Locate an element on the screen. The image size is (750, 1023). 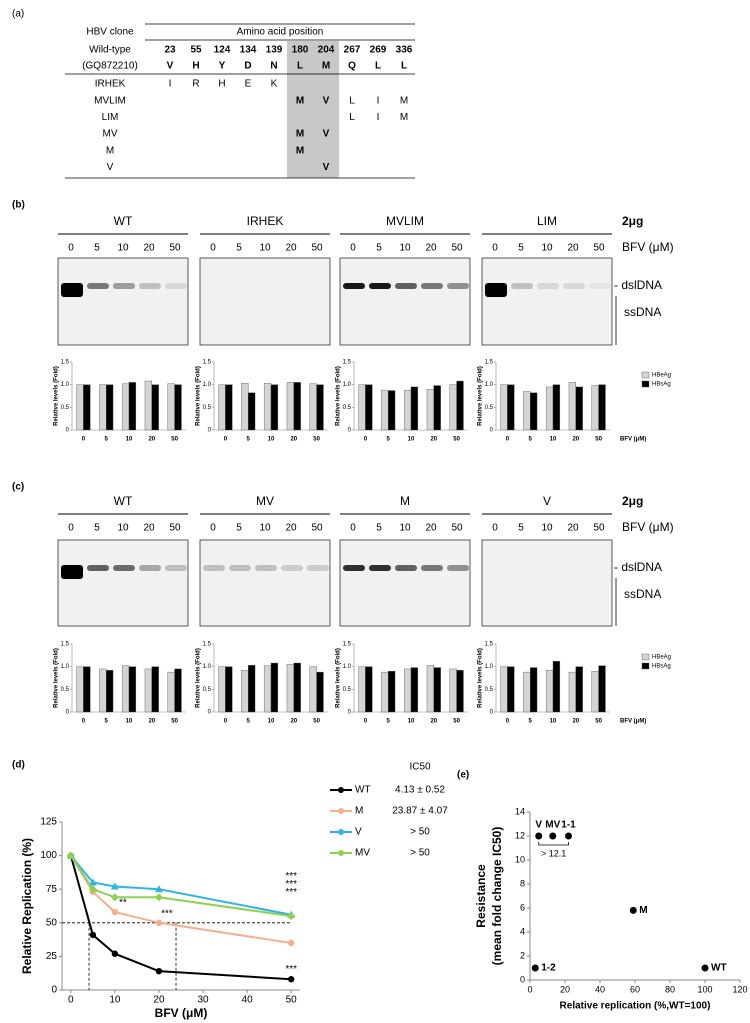
cell: R is located at coordinates (195, 84).